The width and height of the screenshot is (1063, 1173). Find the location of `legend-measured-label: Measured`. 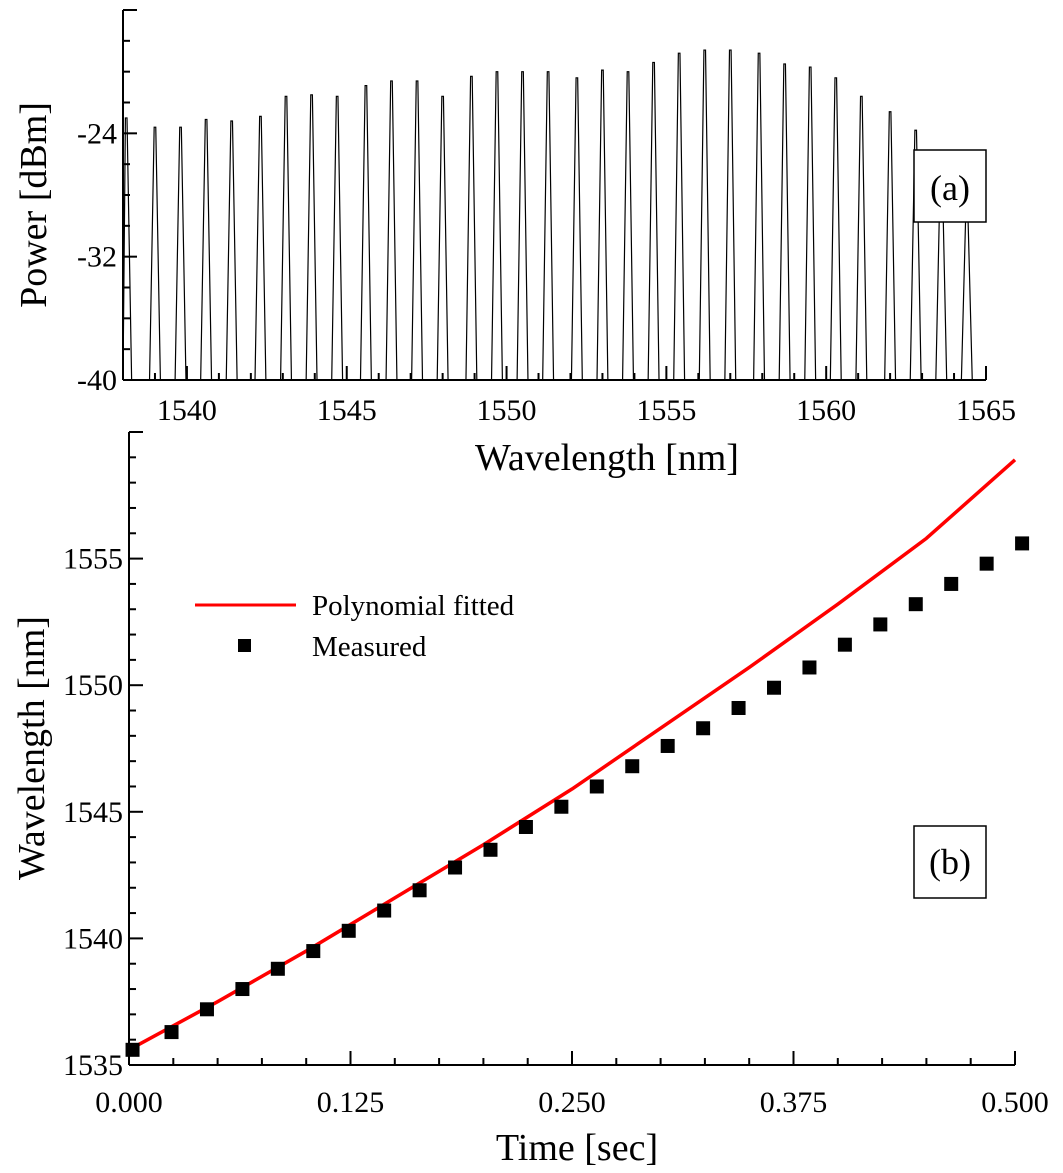

legend-measured-label: Measured is located at coordinates (369, 647).